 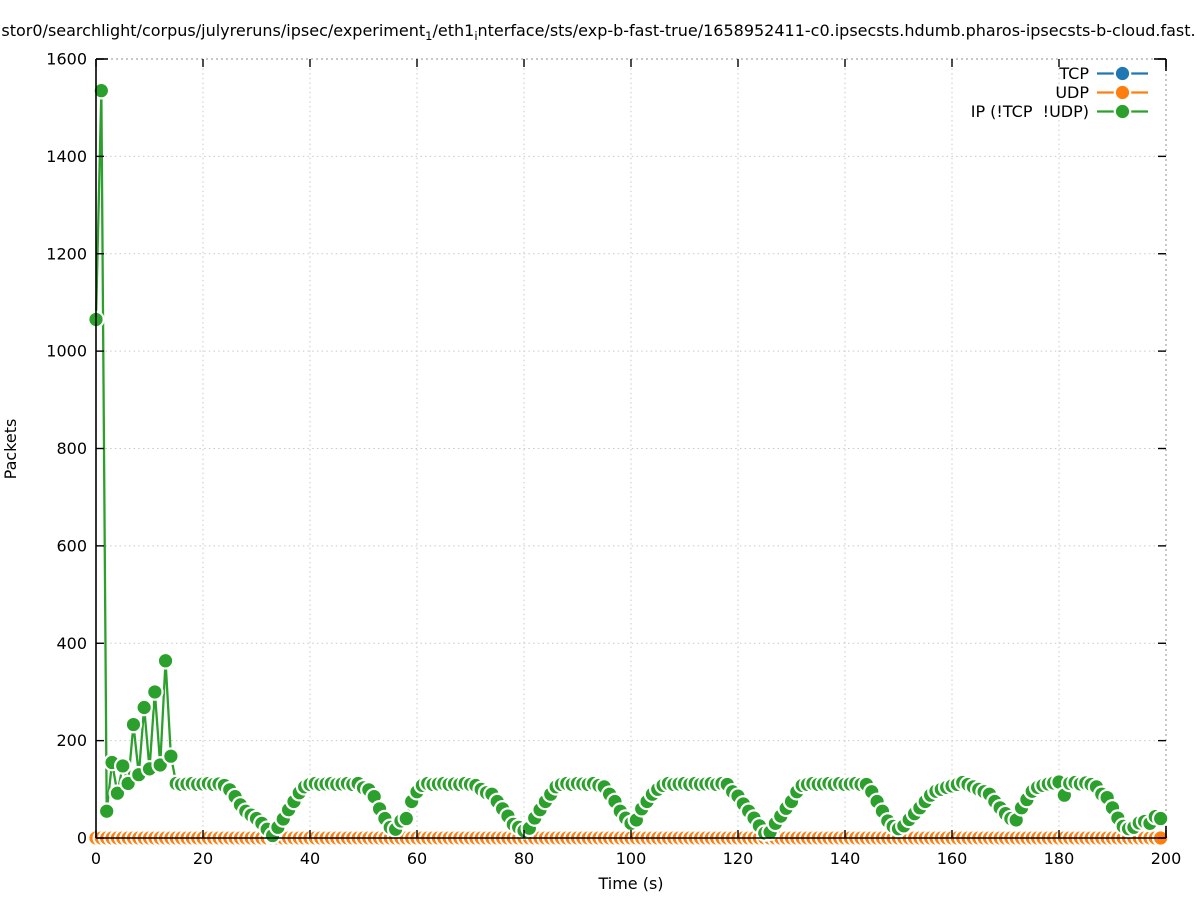 I want to click on x-tick-label: 20, so click(x=203, y=858).